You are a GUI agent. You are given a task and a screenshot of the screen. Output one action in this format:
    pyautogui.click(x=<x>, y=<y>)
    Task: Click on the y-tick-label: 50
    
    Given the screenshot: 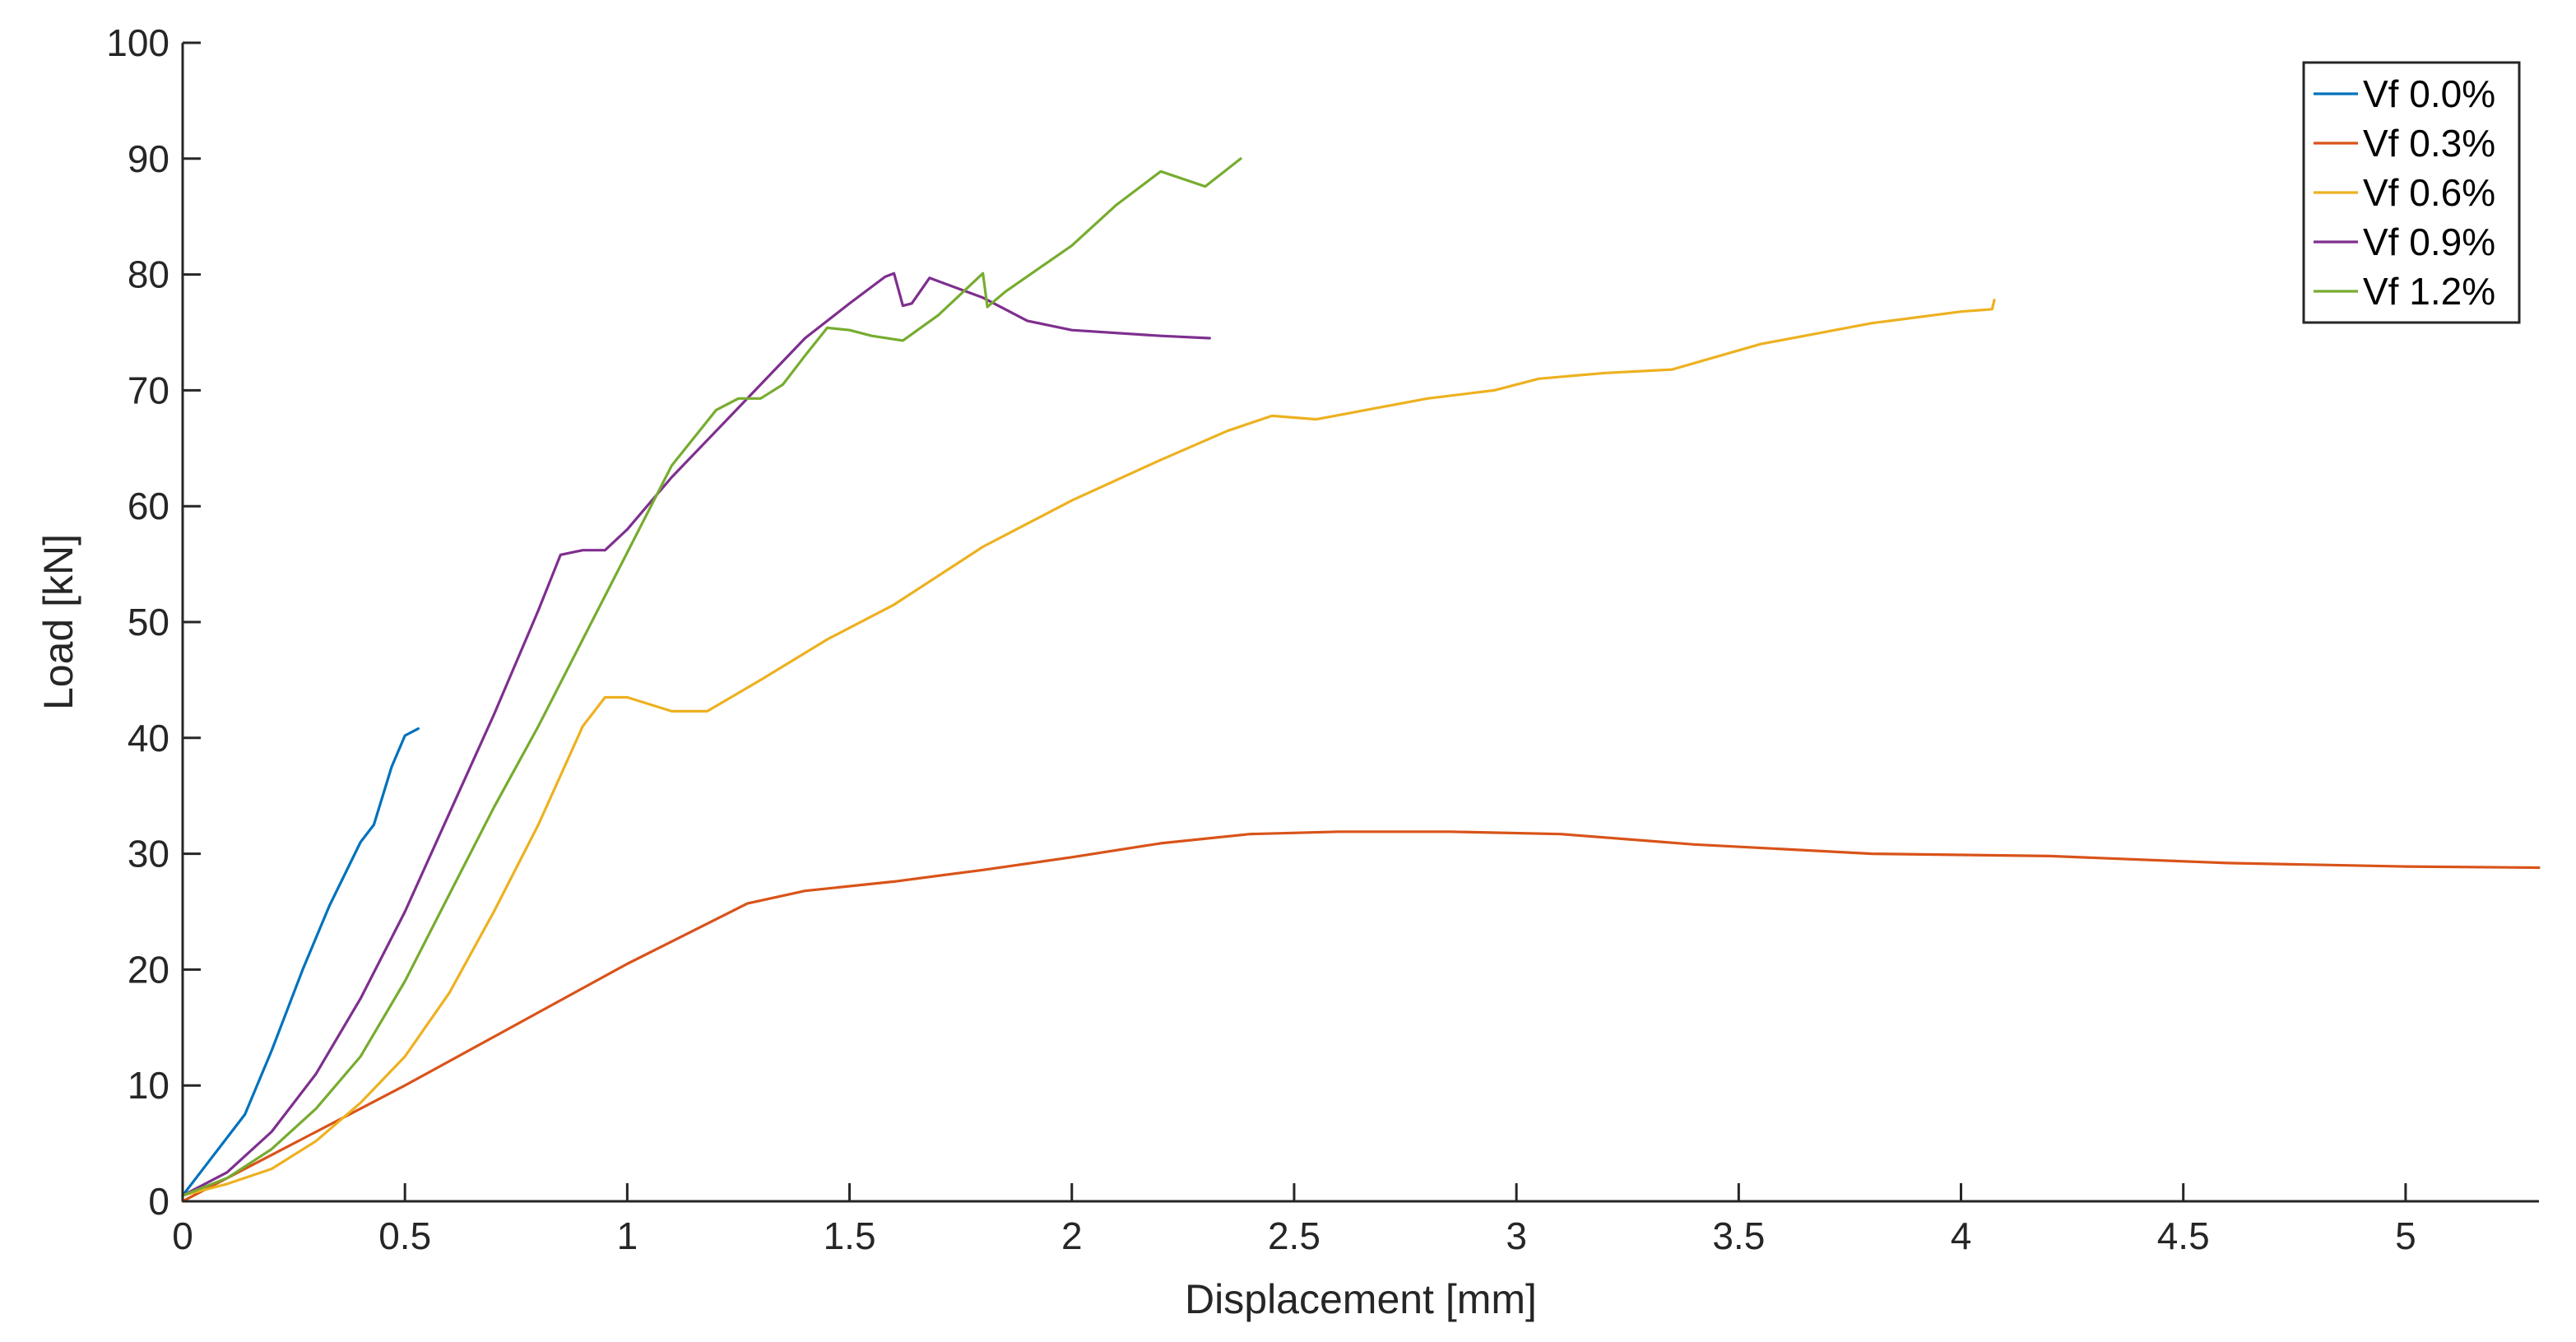 What is the action you would take?
    pyautogui.click(x=148, y=622)
    